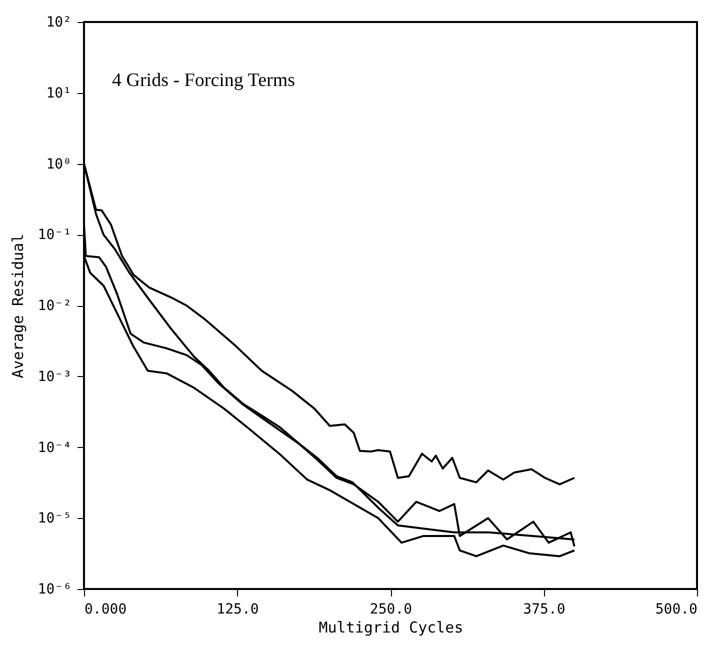 This screenshot has height=645, width=720. What do you see at coordinates (55, 518) in the screenshot?
I see `y-tick-label: 10⁻⁵` at bounding box center [55, 518].